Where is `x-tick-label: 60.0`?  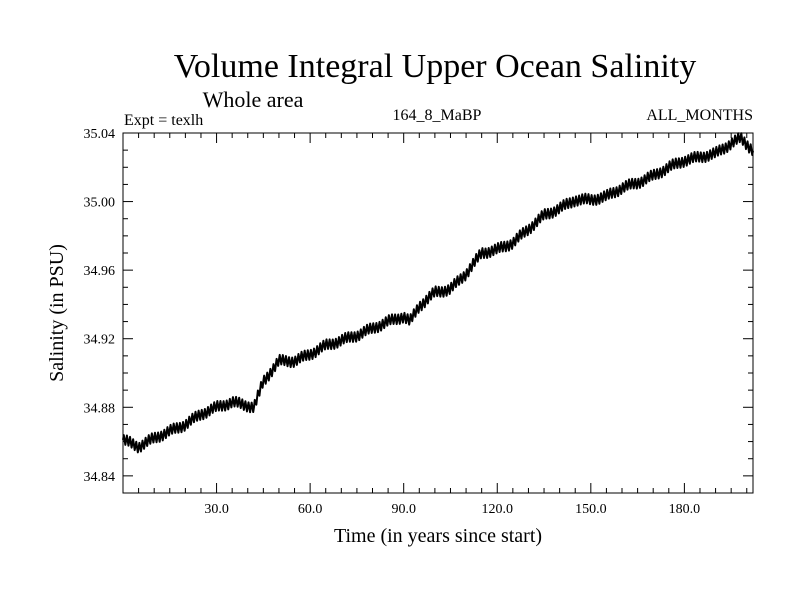
x-tick-label: 60.0 is located at coordinates (310, 509).